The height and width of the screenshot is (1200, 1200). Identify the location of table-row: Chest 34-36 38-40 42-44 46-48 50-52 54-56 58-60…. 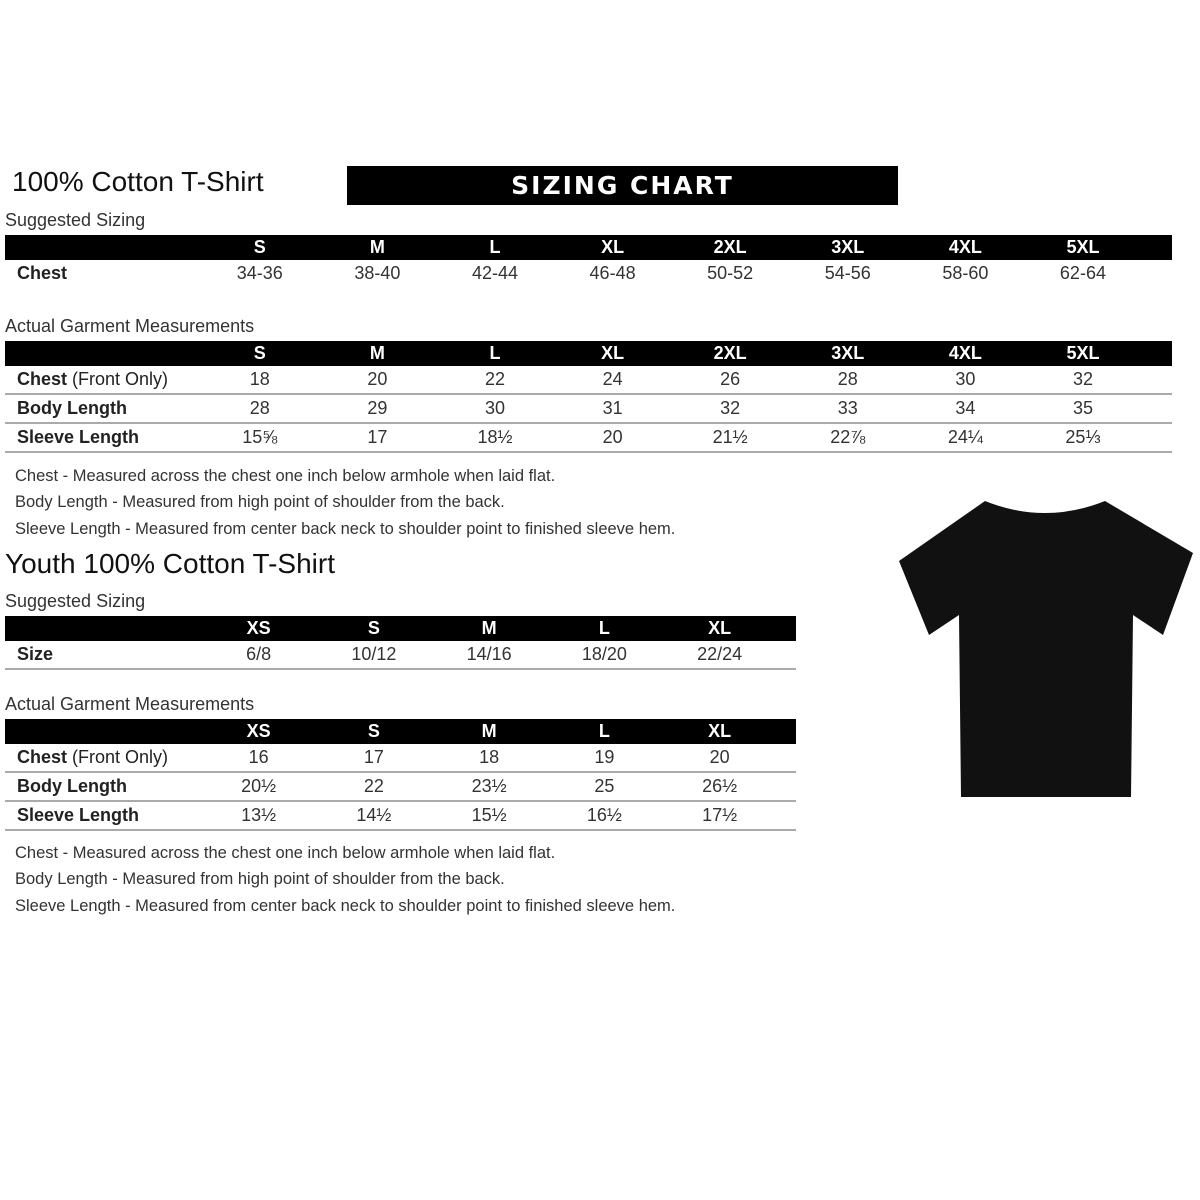
(588, 273).